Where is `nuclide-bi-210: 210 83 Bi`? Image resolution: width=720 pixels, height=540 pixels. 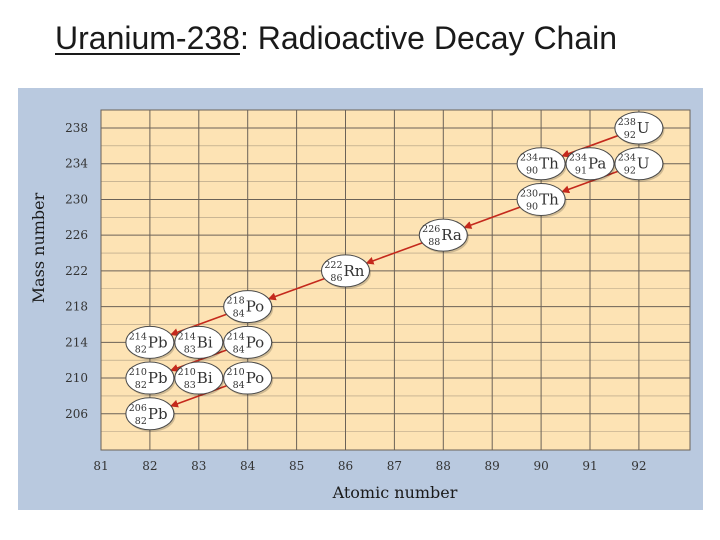 nuclide-bi-210: 210 83 Bi is located at coordinates (199, 379).